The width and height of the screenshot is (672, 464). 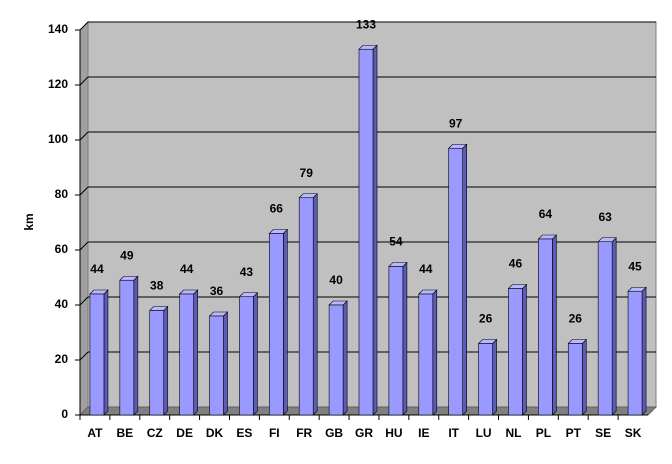 What do you see at coordinates (58, 139) in the screenshot?
I see `y-tick-label: 100` at bounding box center [58, 139].